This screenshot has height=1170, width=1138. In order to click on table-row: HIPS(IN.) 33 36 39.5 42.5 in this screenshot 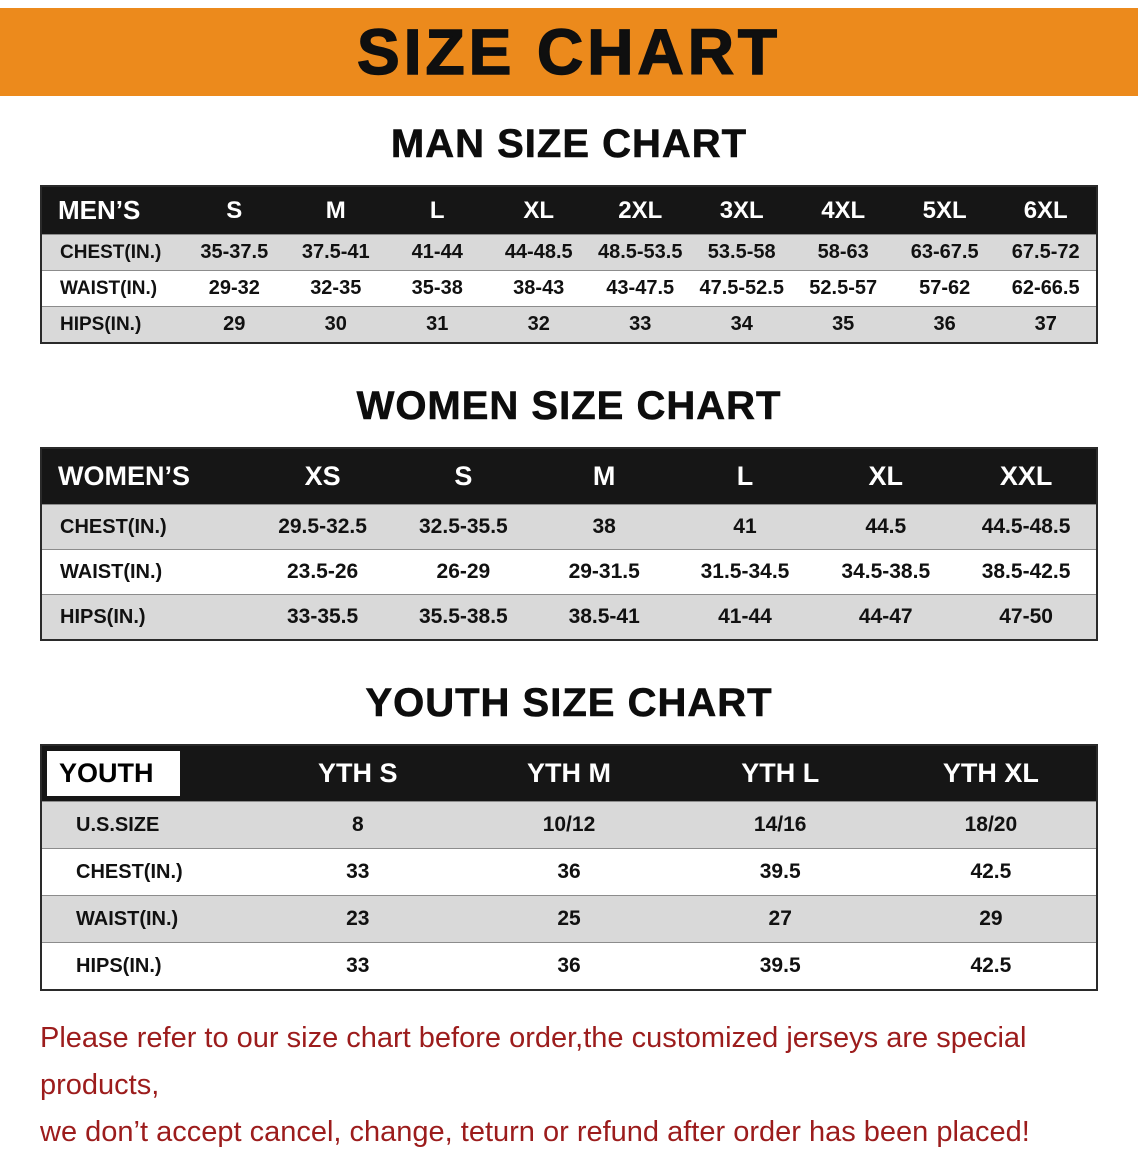, I will do `click(569, 966)`.